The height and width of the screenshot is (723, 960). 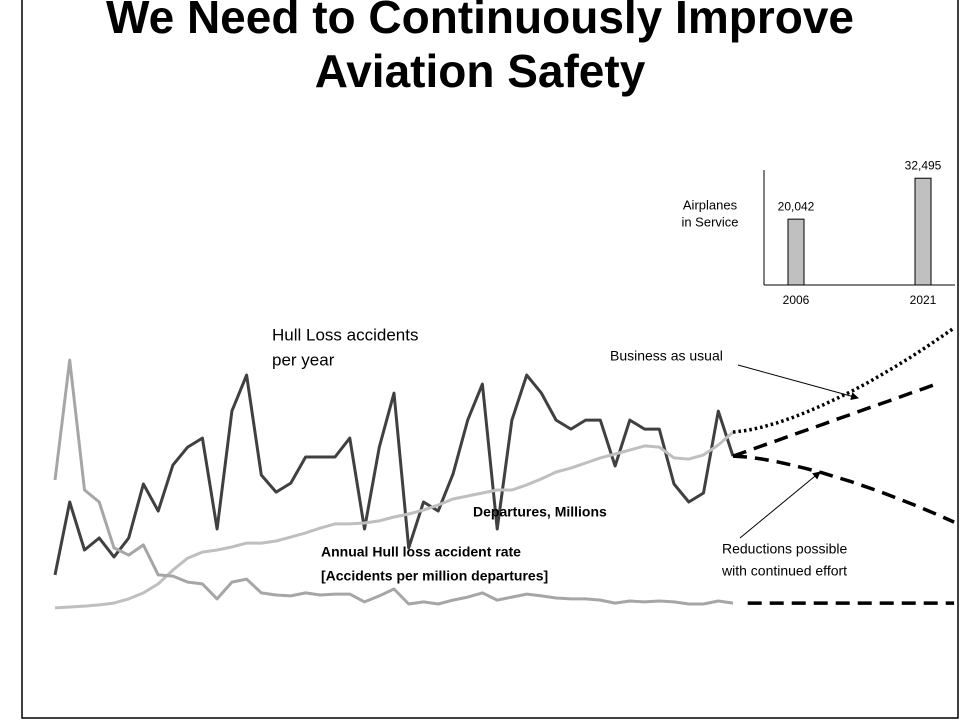 I want to click on x-tick-label: 2006, so click(x=796, y=300).